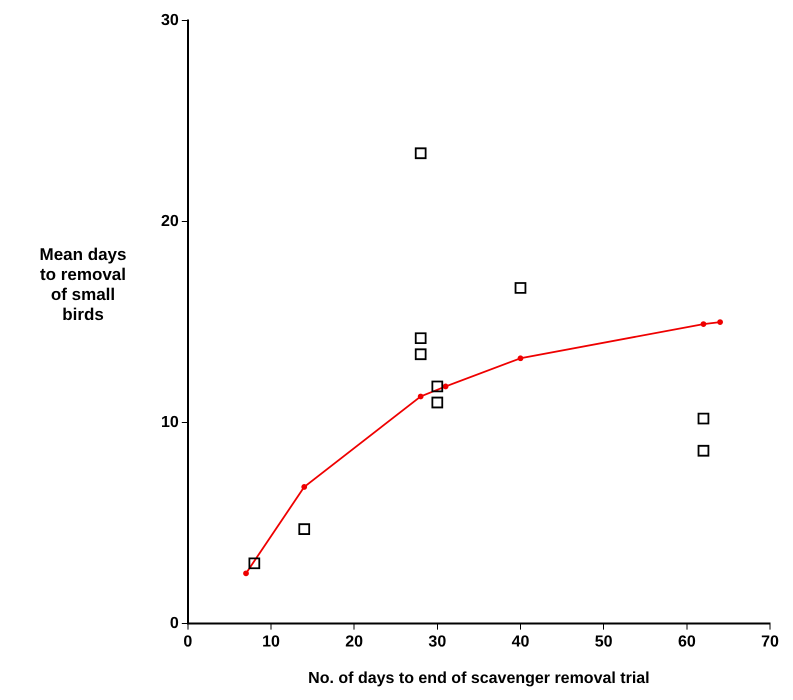  Describe the element at coordinates (271, 642) in the screenshot. I see `x-tick-label: 10` at that location.